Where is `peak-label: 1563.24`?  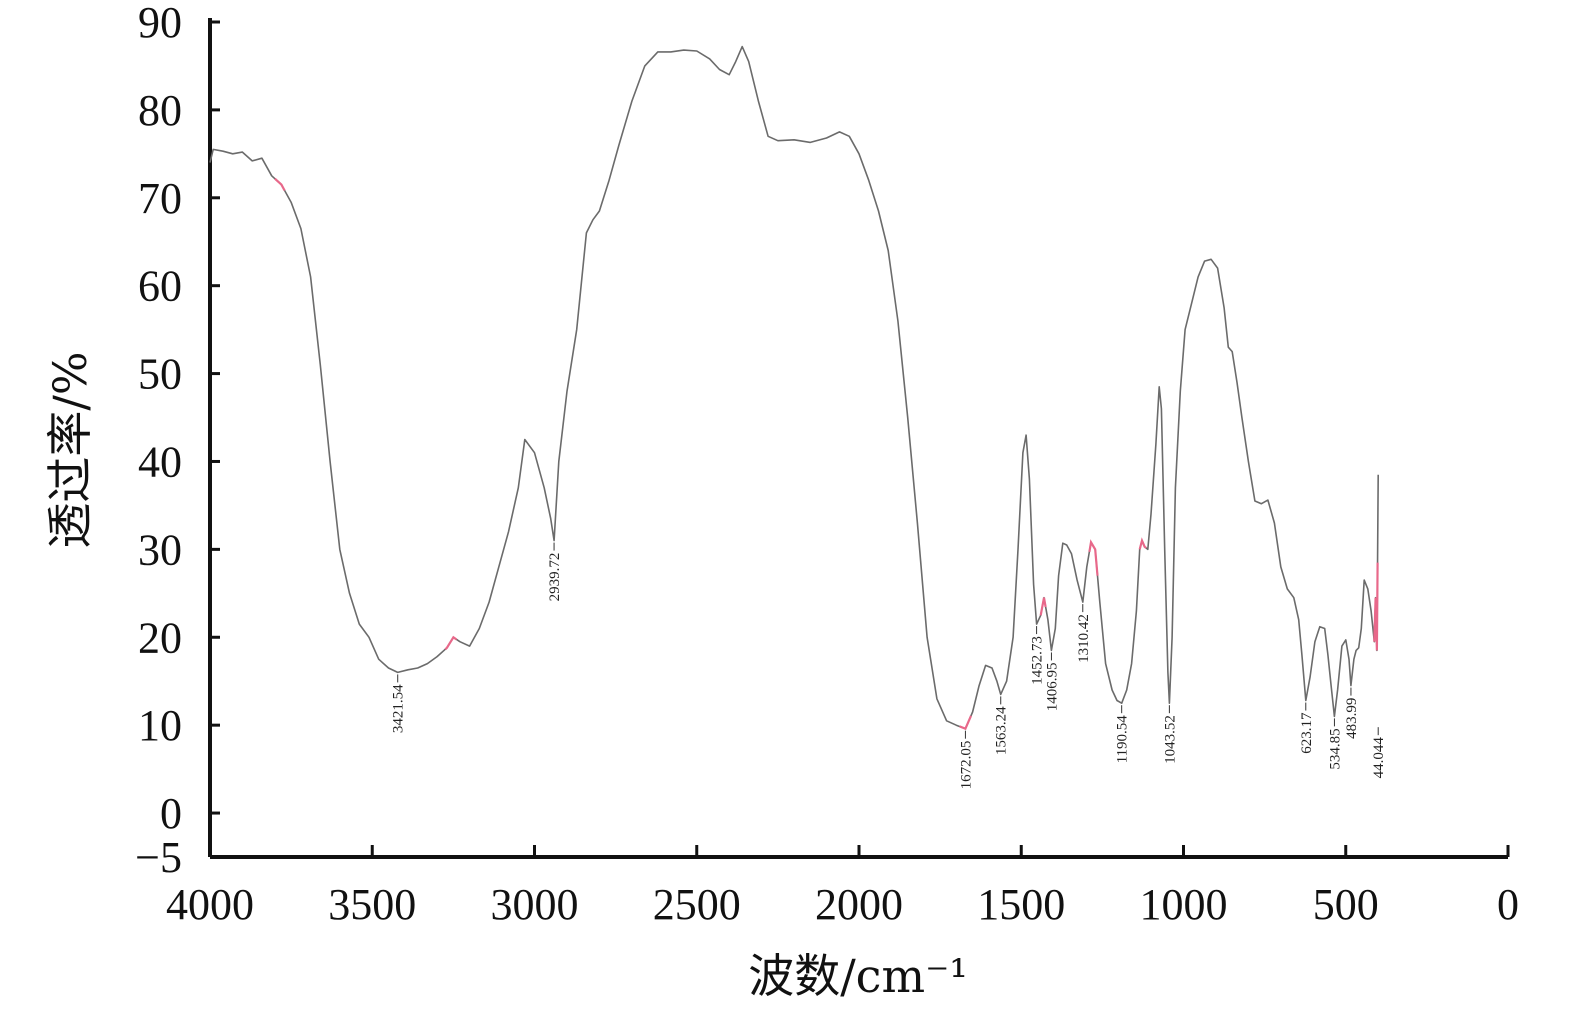 peak-label: 1563.24 is located at coordinates (1002, 730).